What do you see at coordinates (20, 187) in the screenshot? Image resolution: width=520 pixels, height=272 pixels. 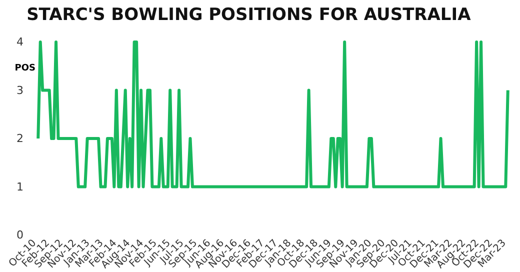 I see `y-tick-label: 1` at bounding box center [20, 187].